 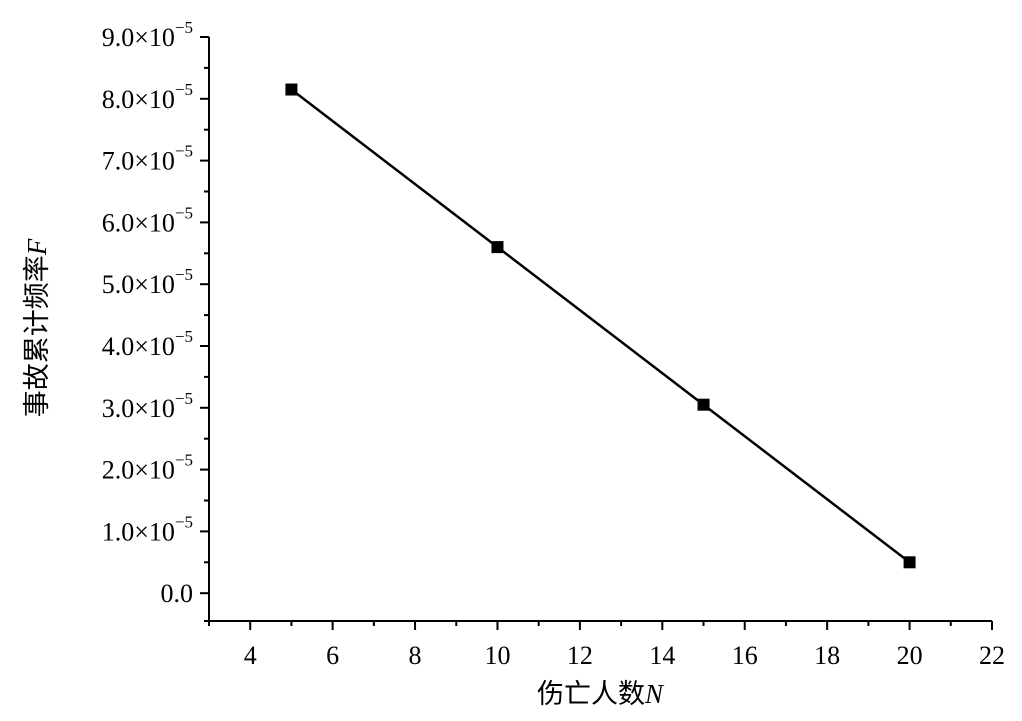 I want to click on x-tick-label: 14, so click(x=662, y=655).